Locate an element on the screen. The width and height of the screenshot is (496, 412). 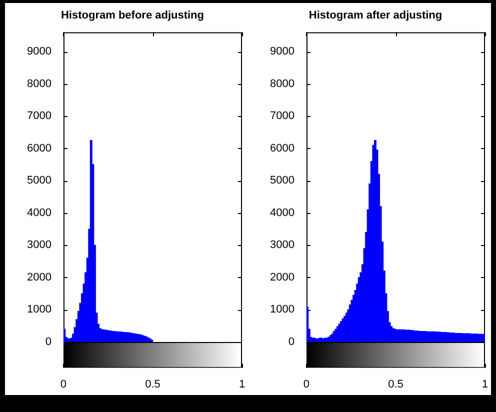
chart-title: Histogram after adjusting is located at coordinates (375, 16).